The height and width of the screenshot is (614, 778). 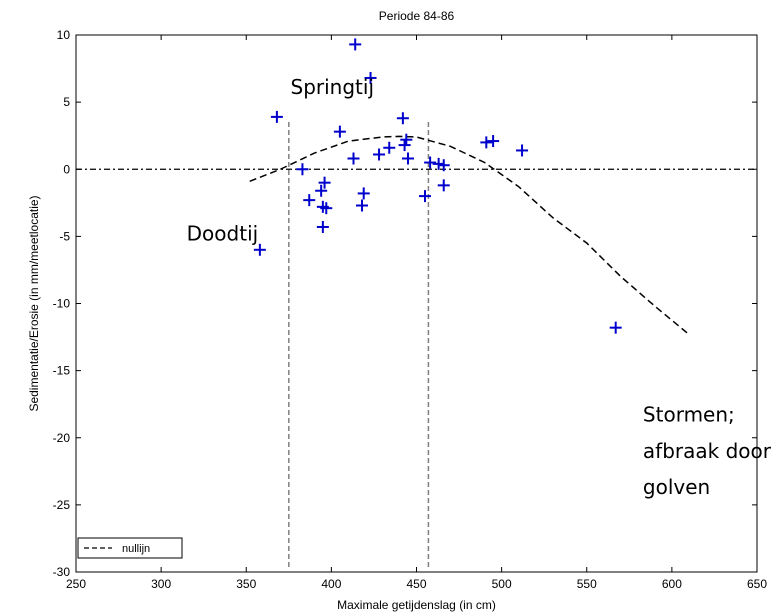 I want to click on x-tick-label: 450, so click(x=416, y=584).